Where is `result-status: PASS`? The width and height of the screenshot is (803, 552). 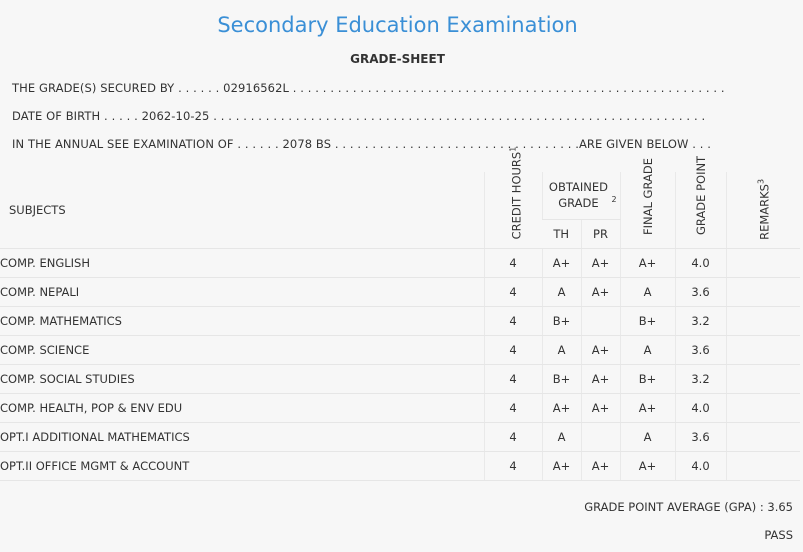 result-status: PASS is located at coordinates (778, 535).